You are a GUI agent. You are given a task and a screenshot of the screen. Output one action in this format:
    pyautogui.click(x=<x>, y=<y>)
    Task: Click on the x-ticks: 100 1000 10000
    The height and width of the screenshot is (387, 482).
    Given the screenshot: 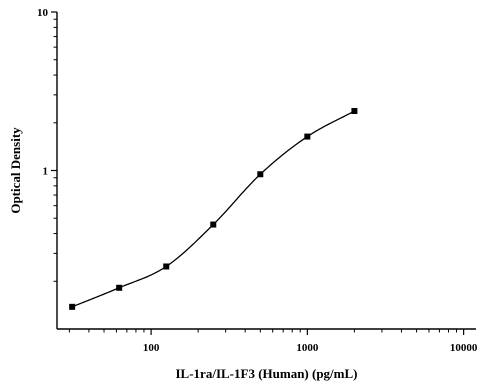 What is the action you would take?
    pyautogui.click(x=273, y=341)
    